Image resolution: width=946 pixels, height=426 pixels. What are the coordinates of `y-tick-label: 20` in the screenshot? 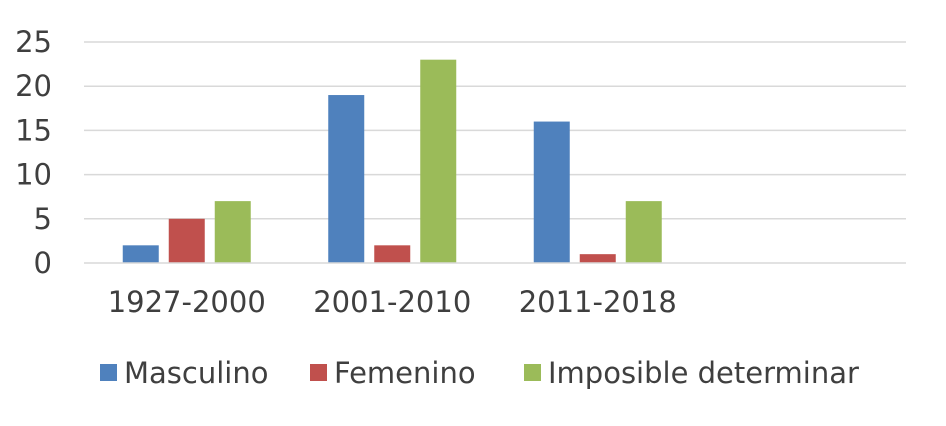 It's located at (33, 86).